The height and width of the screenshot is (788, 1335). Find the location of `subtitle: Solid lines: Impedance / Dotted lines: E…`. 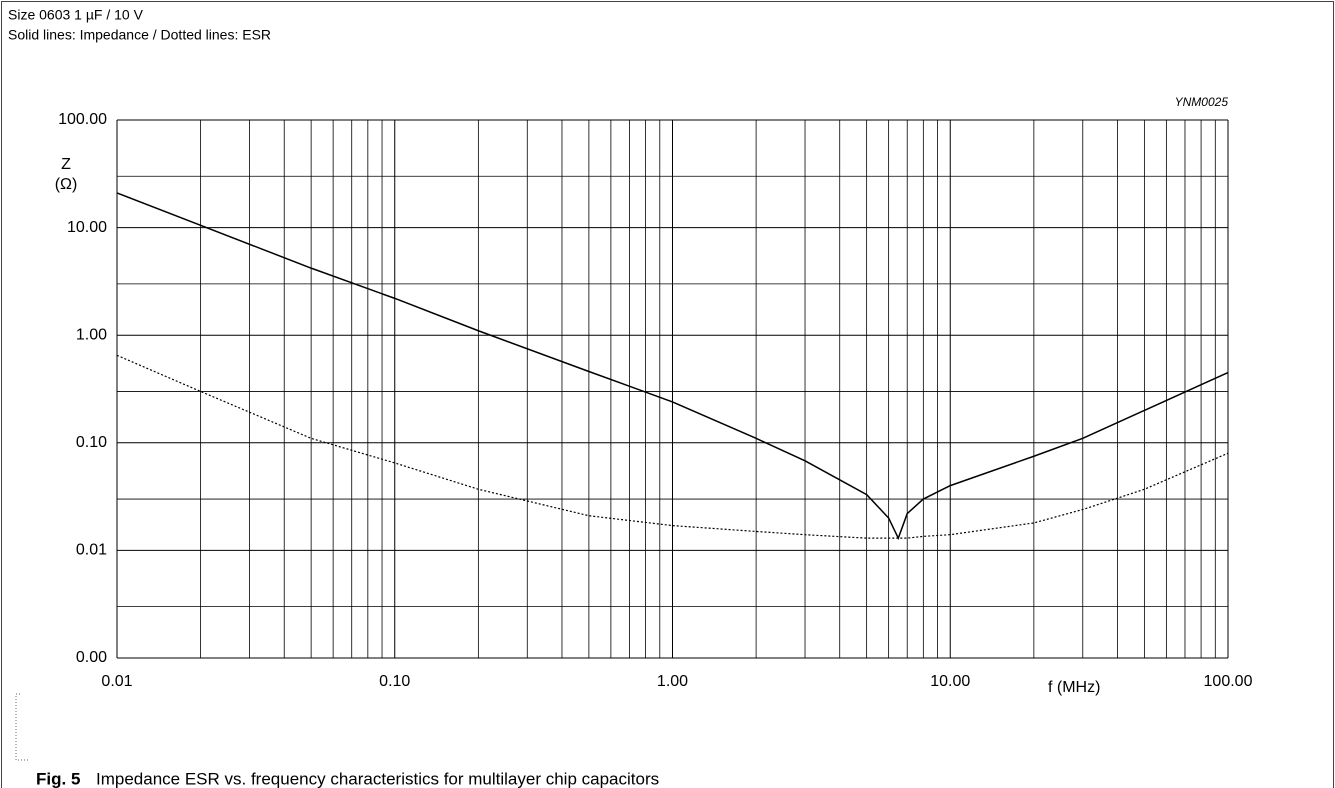

subtitle: Solid lines: Impedance / Dotted lines: E… is located at coordinates (139, 35).